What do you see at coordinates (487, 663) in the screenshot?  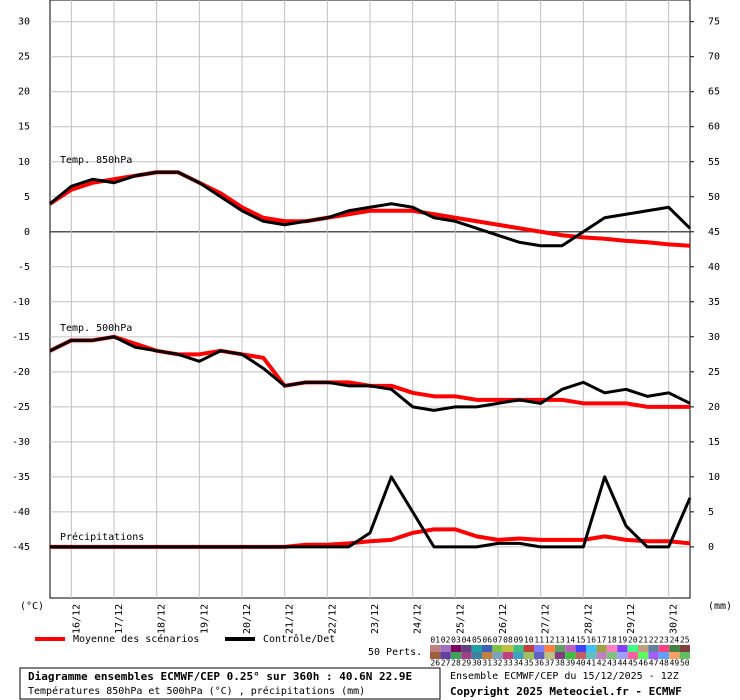 I see `perturbation-label: 31` at bounding box center [487, 663].